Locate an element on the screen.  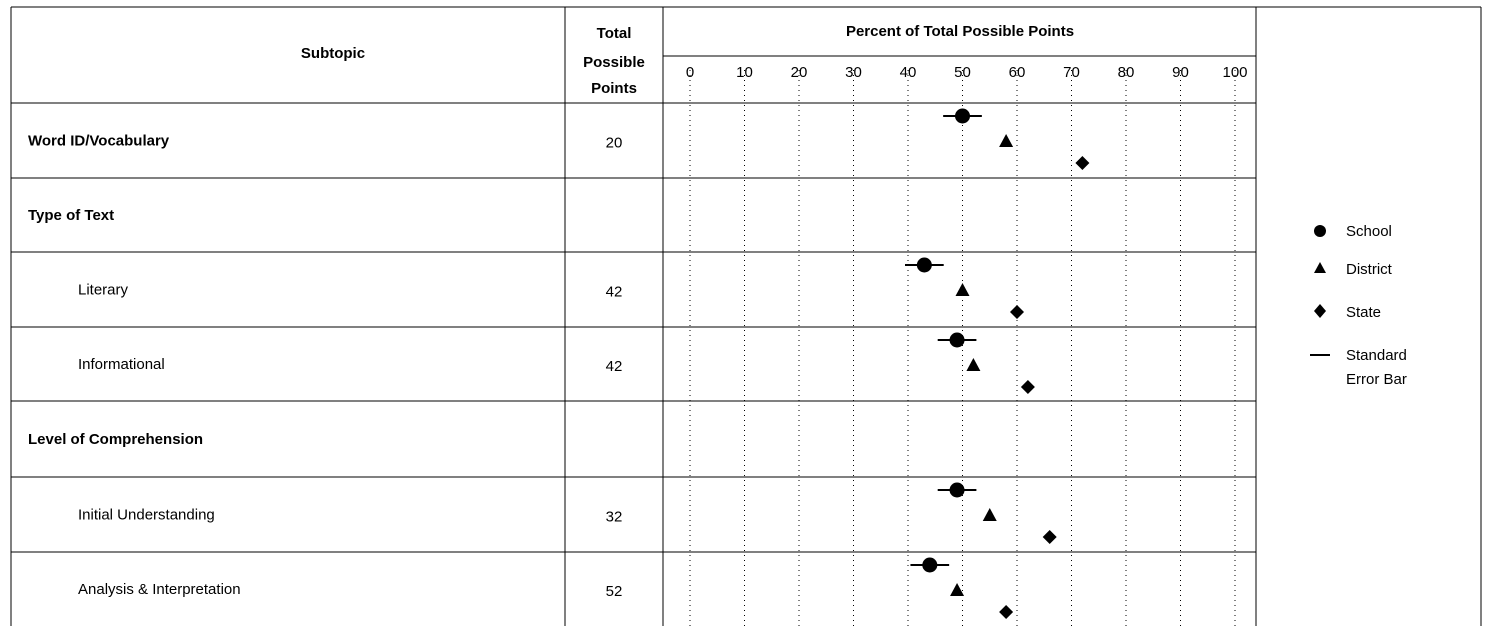
legend-state-marker is located at coordinates (1320, 311).